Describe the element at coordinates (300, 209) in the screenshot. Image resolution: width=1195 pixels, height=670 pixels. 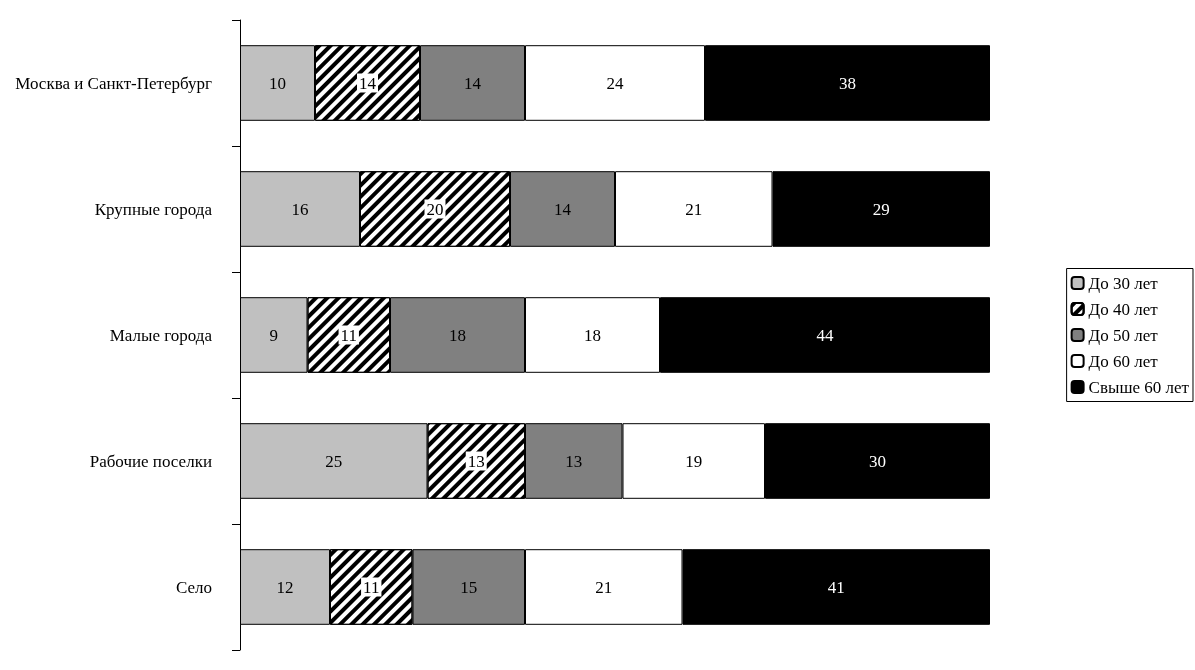
I see `data-label: 16` at that location.